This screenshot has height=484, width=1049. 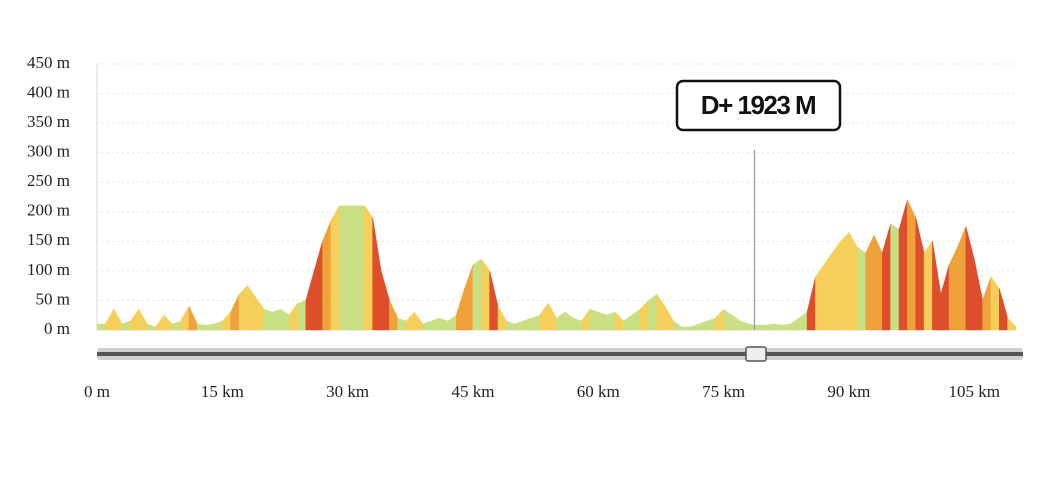 What do you see at coordinates (48, 62) in the screenshot?
I see `y-tick-label: 450 m` at bounding box center [48, 62].